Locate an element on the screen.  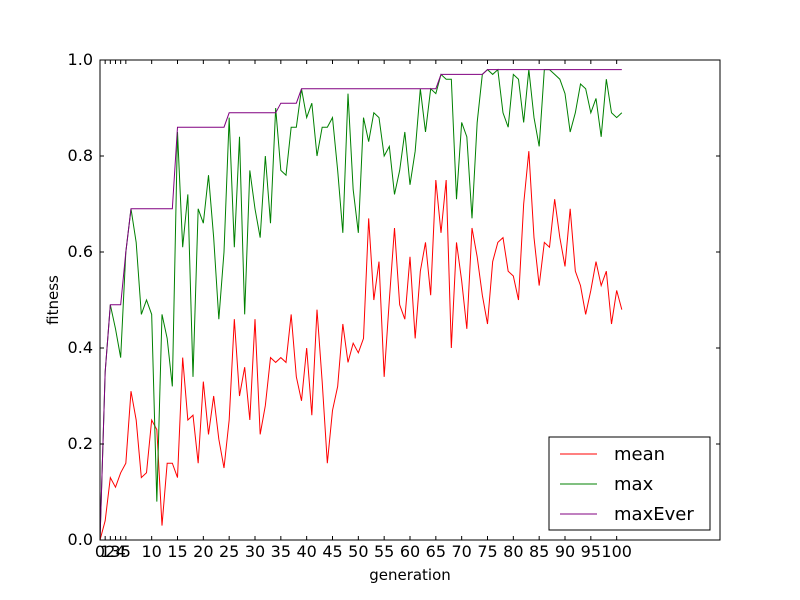
x-tick-label: 5 is located at coordinates (126, 551).